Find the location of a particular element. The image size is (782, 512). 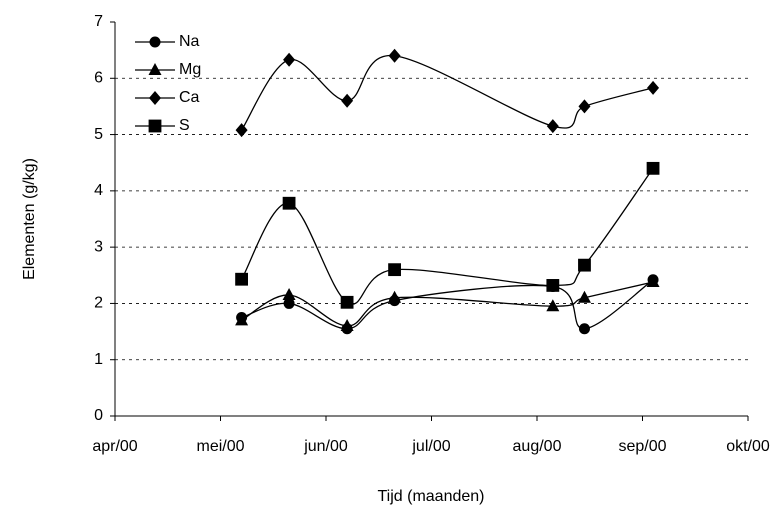

x-tick-label: sep/00 is located at coordinates (642, 446).